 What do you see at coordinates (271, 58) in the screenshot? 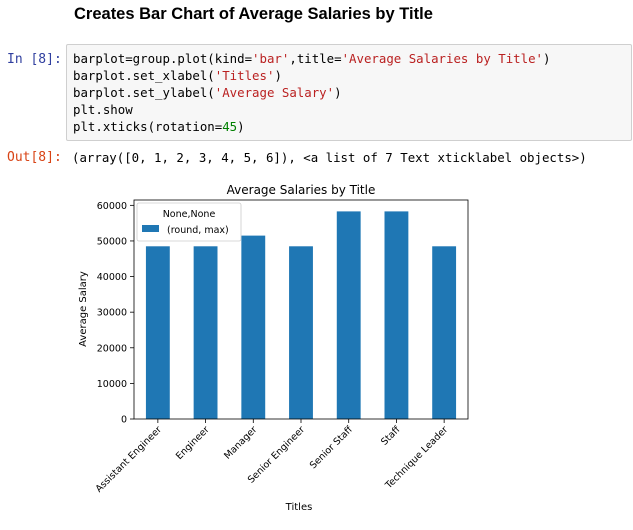
I see `code-string: 'bar'` at bounding box center [271, 58].